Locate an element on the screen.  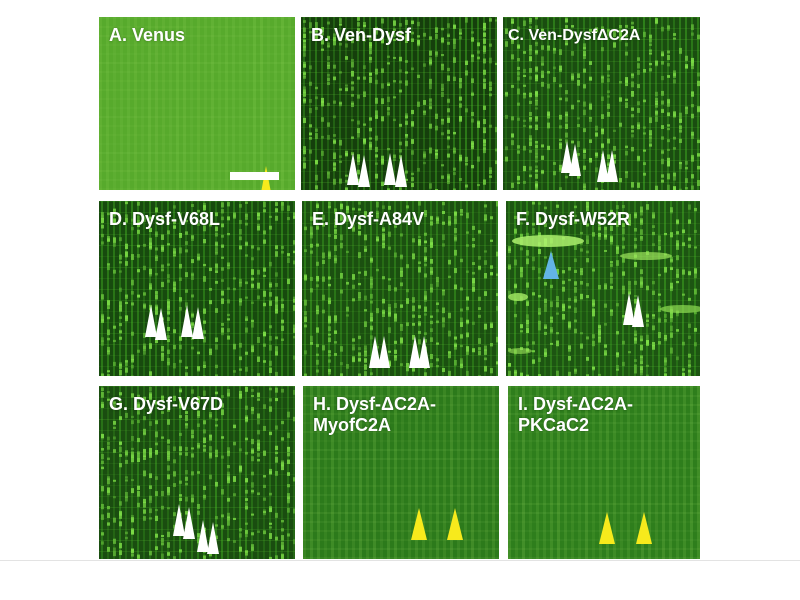
panel-a-label: A. Venus is located at coordinates (147, 35).